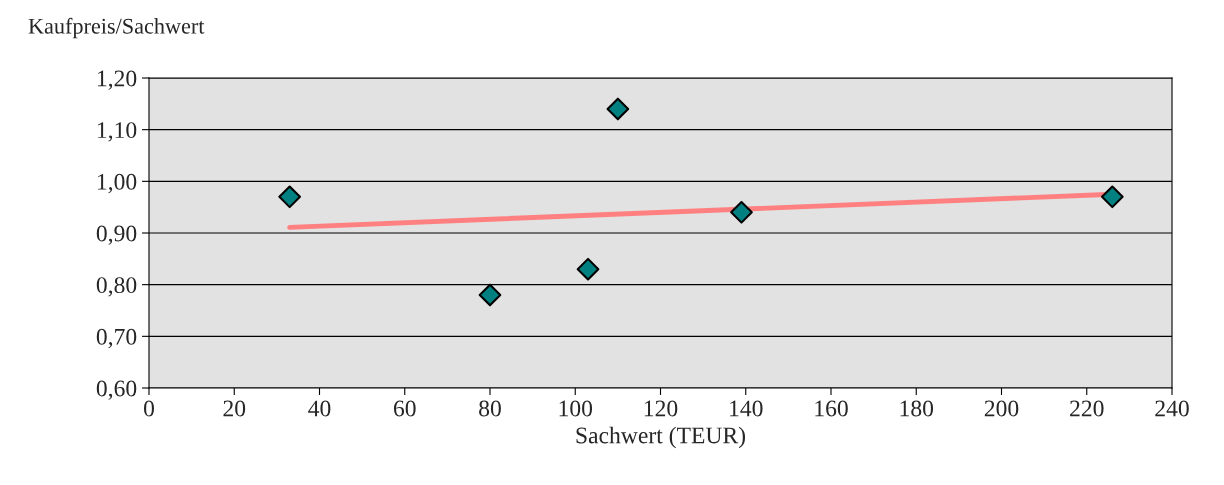 Image resolution: width=1224 pixels, height=485 pixels. I want to click on x-axis-title: Sachwert (TEUR), so click(661, 437).